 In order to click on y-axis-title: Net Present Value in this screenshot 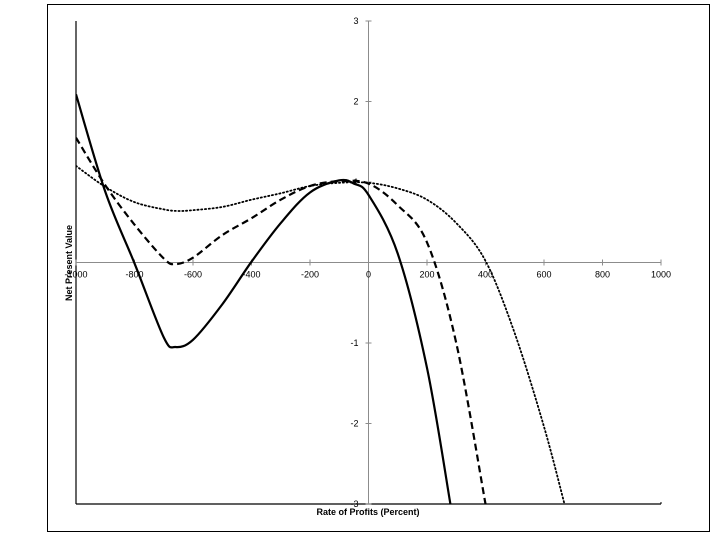, I will do `click(69, 263)`.